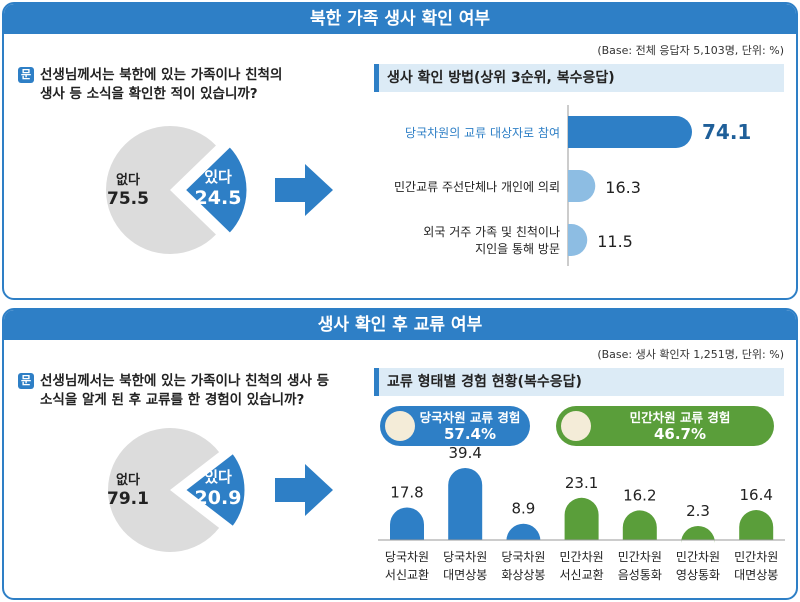 This screenshot has height=602, width=800. What do you see at coordinates (698, 575) in the screenshot?
I see `bar-label: 영상통화` at bounding box center [698, 575].